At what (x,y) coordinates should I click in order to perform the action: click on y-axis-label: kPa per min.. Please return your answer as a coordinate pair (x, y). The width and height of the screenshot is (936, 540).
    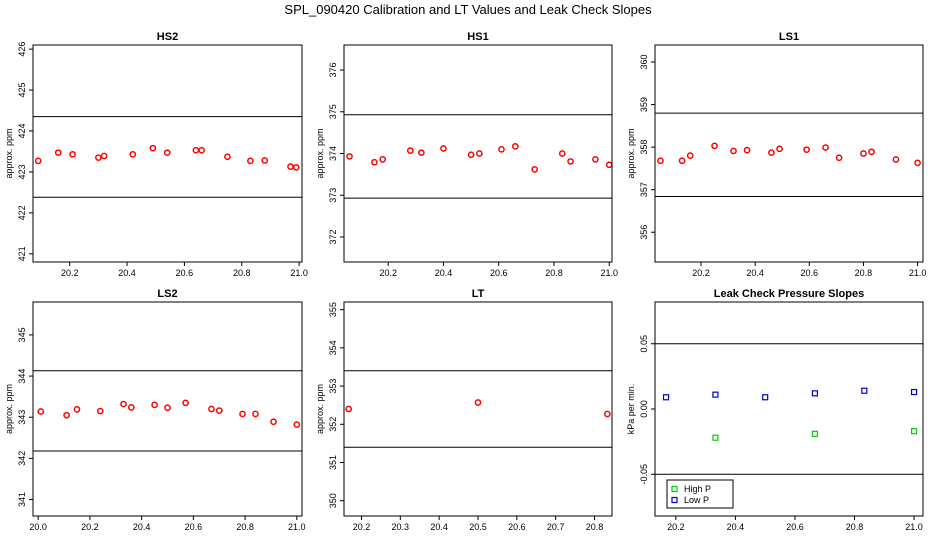
    Looking at the image, I should click on (631, 409).